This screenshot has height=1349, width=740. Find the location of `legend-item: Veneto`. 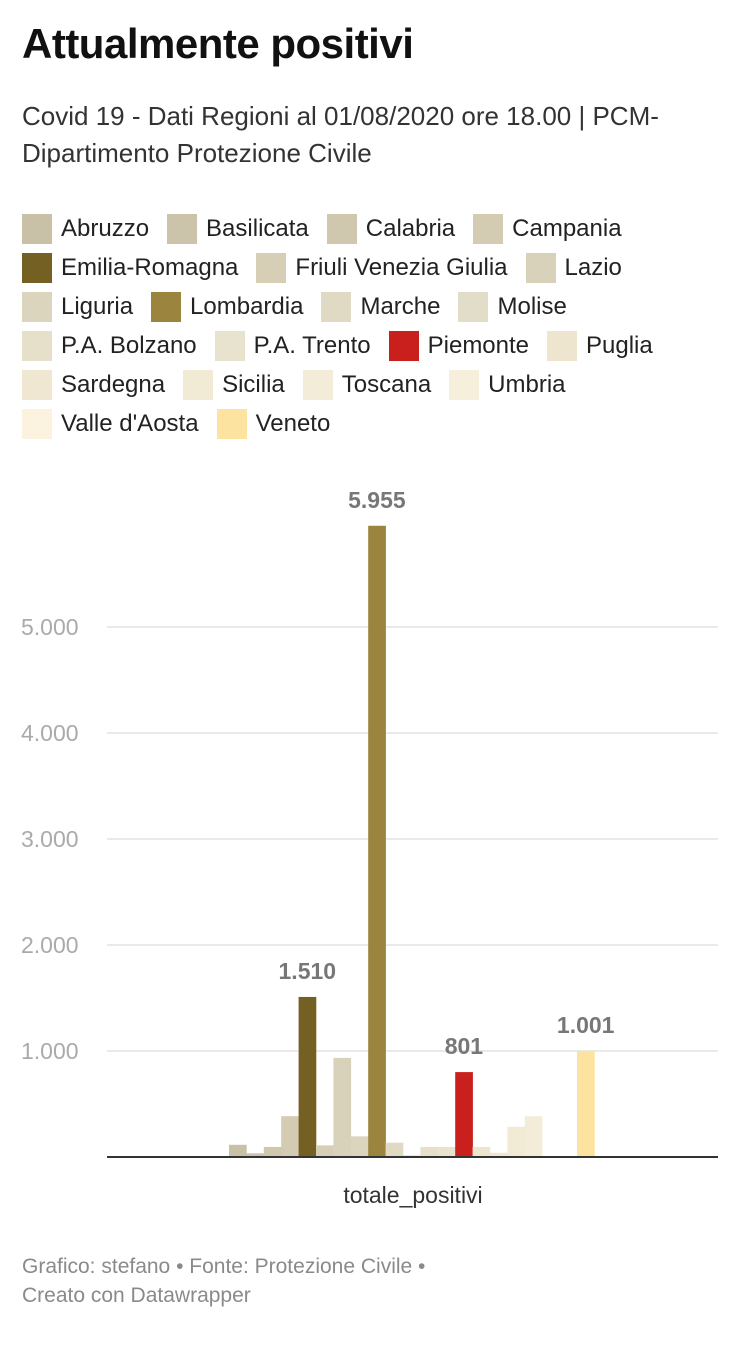

legend-item: Veneto is located at coordinates (273, 423).